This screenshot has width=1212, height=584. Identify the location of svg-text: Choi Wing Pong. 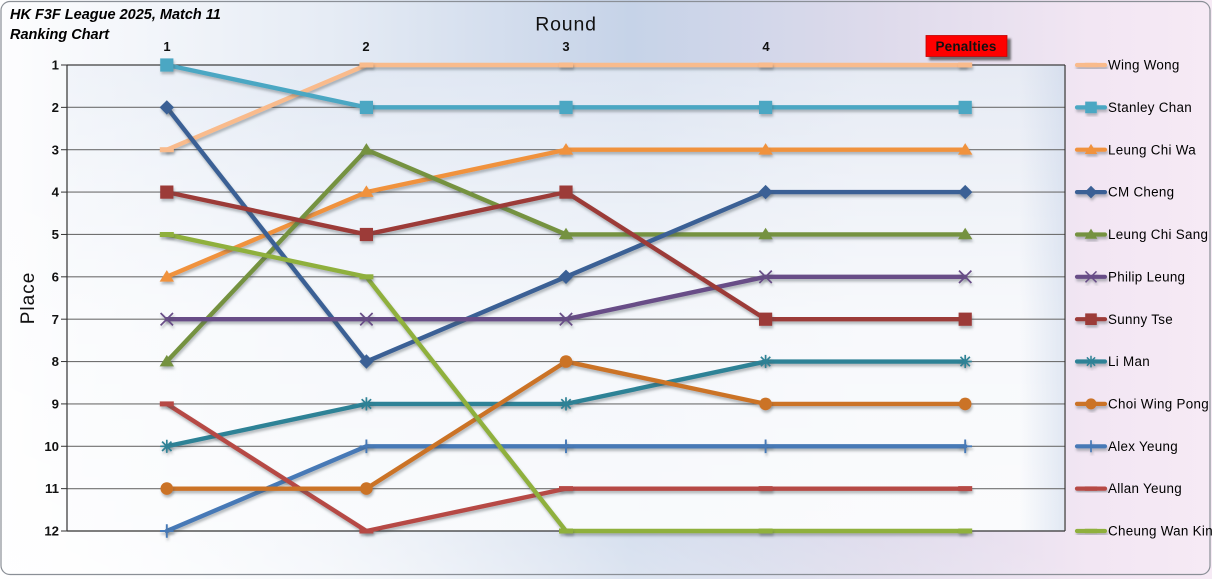
(1158, 404).